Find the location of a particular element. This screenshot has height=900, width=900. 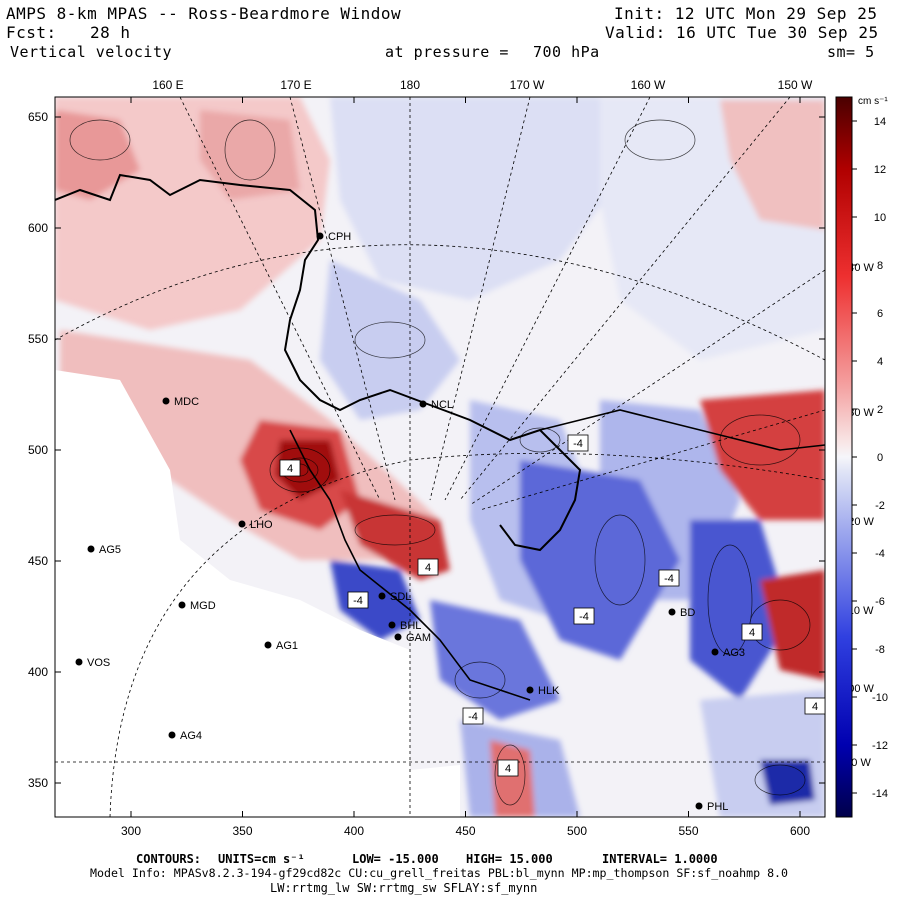

x-tick-label: 550 is located at coordinates (688, 831).